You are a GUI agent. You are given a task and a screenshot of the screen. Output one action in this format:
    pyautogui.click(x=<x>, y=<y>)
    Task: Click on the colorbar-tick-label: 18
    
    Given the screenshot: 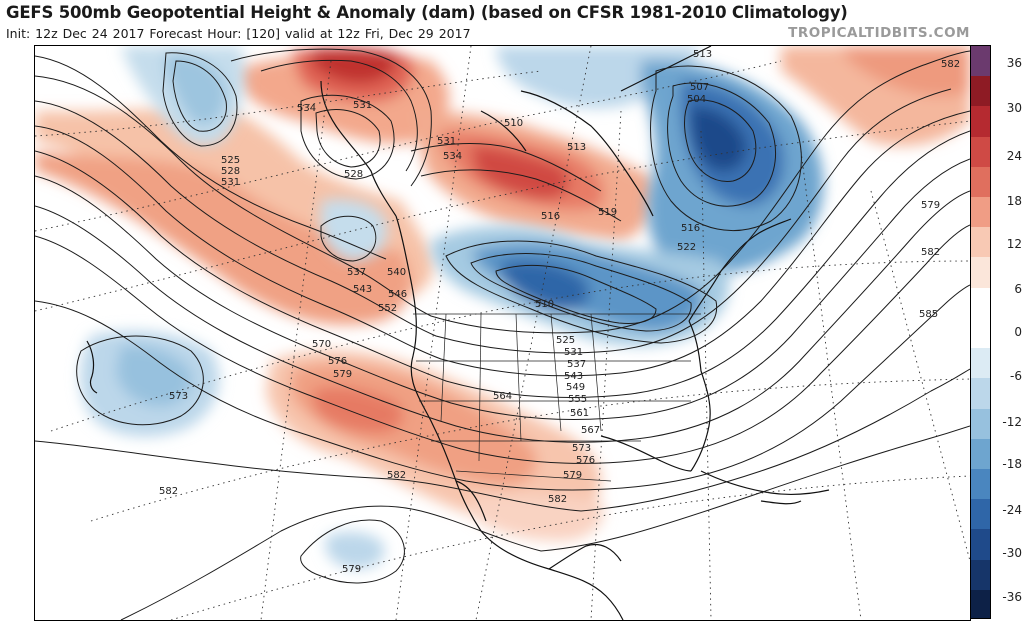 What is the action you would take?
    pyautogui.click(x=1014, y=201)
    